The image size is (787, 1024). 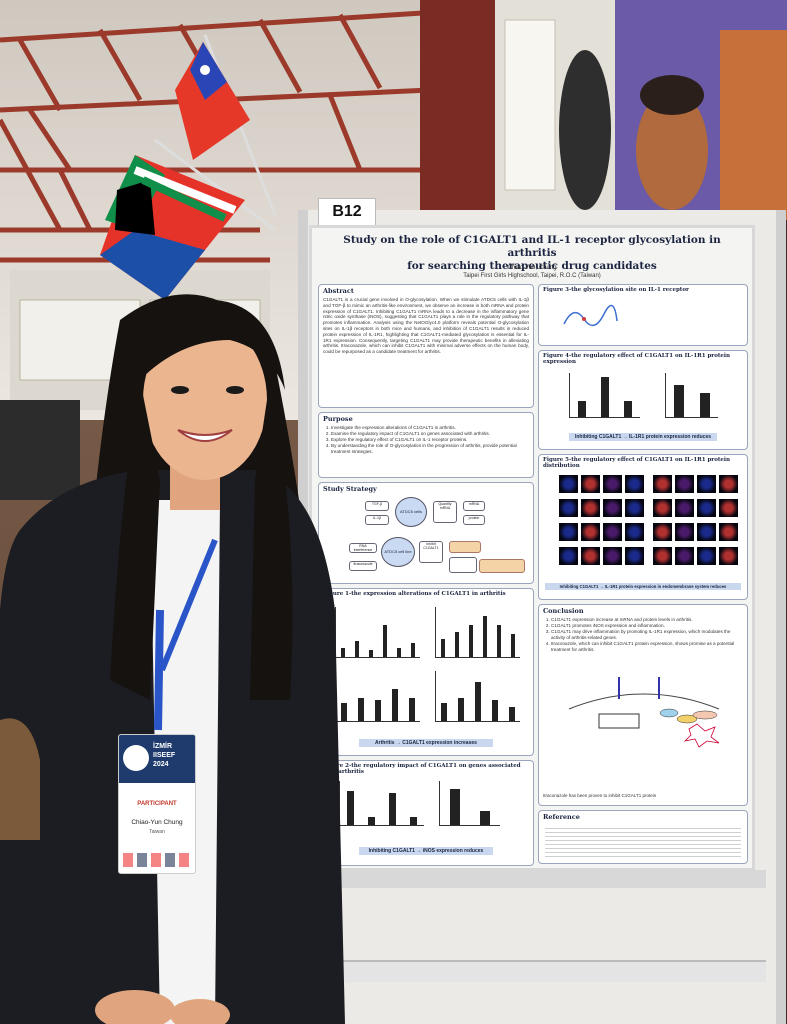 What do you see at coordinates (398, 552) in the screenshot?
I see `strategy-node: ATDC5 cell line` at bounding box center [398, 552].